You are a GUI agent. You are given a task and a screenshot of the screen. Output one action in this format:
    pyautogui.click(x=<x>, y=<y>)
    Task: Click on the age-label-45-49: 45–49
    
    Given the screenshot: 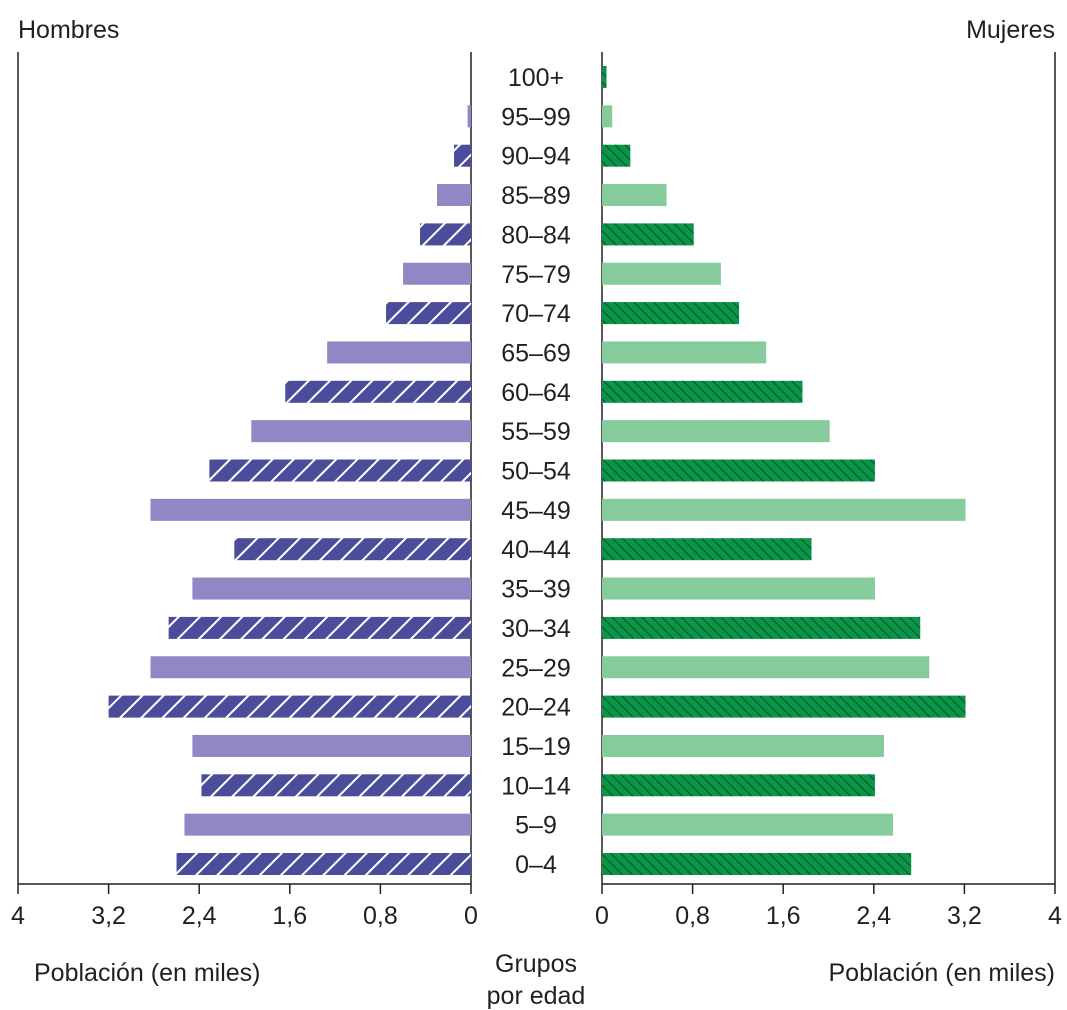 What is the action you would take?
    pyautogui.click(x=536, y=511)
    